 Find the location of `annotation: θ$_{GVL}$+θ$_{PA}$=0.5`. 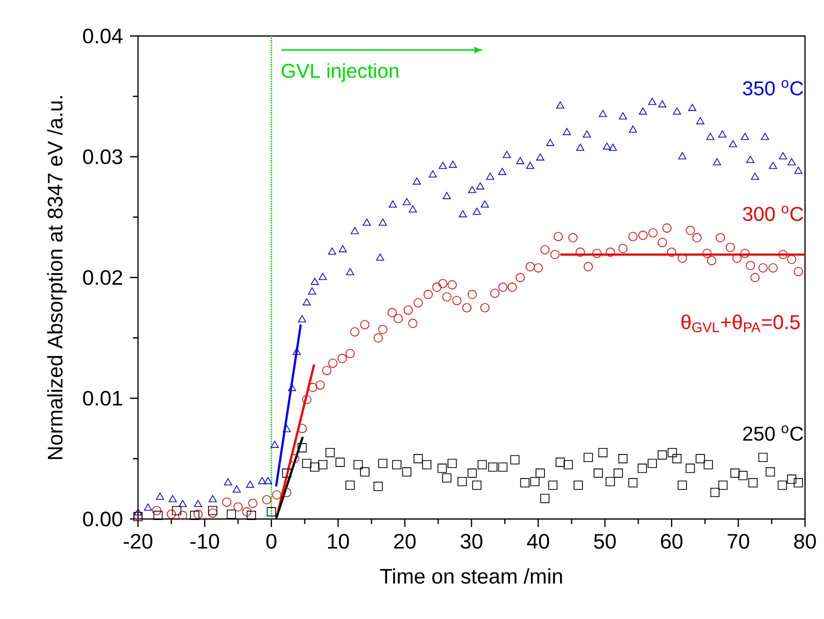

annotation: θ$_{GVL}$+θ$_{PA}$=0.5 is located at coordinates (740, 323).